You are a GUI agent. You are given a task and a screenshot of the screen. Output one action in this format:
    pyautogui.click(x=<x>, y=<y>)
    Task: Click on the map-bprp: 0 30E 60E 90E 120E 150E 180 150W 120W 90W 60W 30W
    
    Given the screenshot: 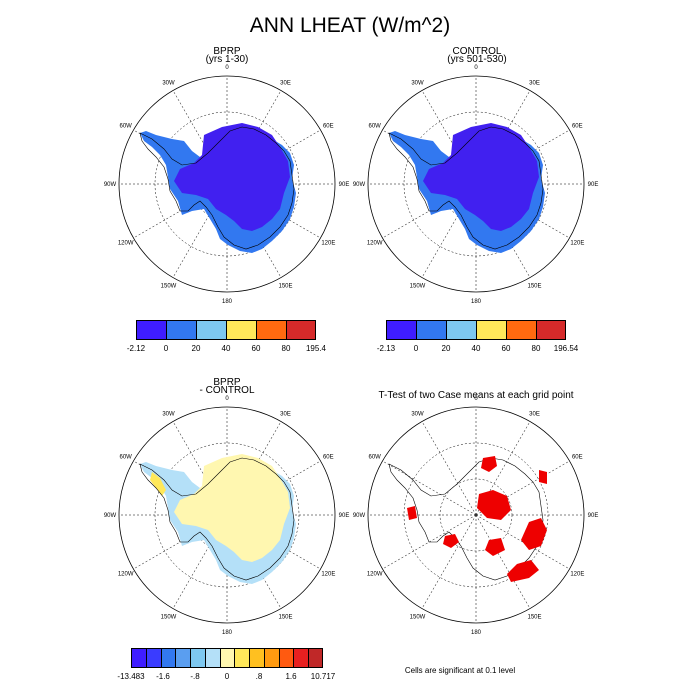 What is the action you would take?
    pyautogui.click(x=227, y=185)
    